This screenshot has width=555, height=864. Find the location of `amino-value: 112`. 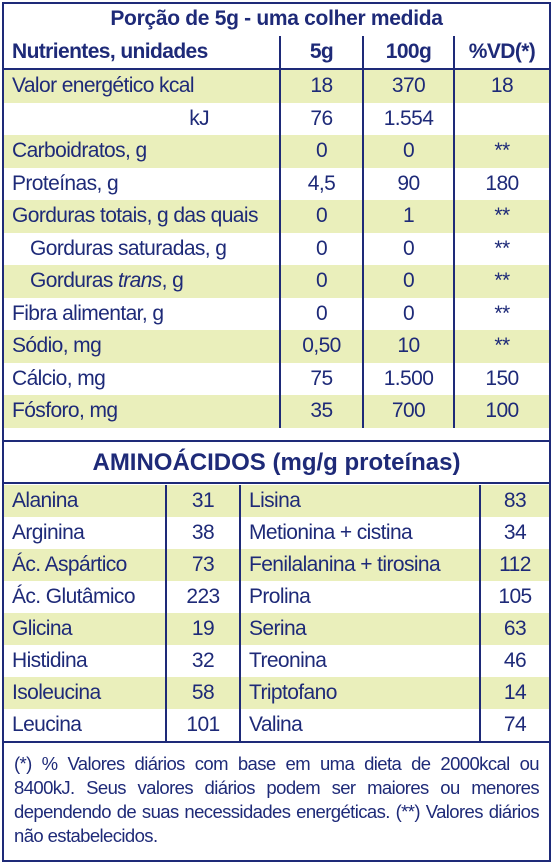

amino-value: 112 is located at coordinates (514, 565).